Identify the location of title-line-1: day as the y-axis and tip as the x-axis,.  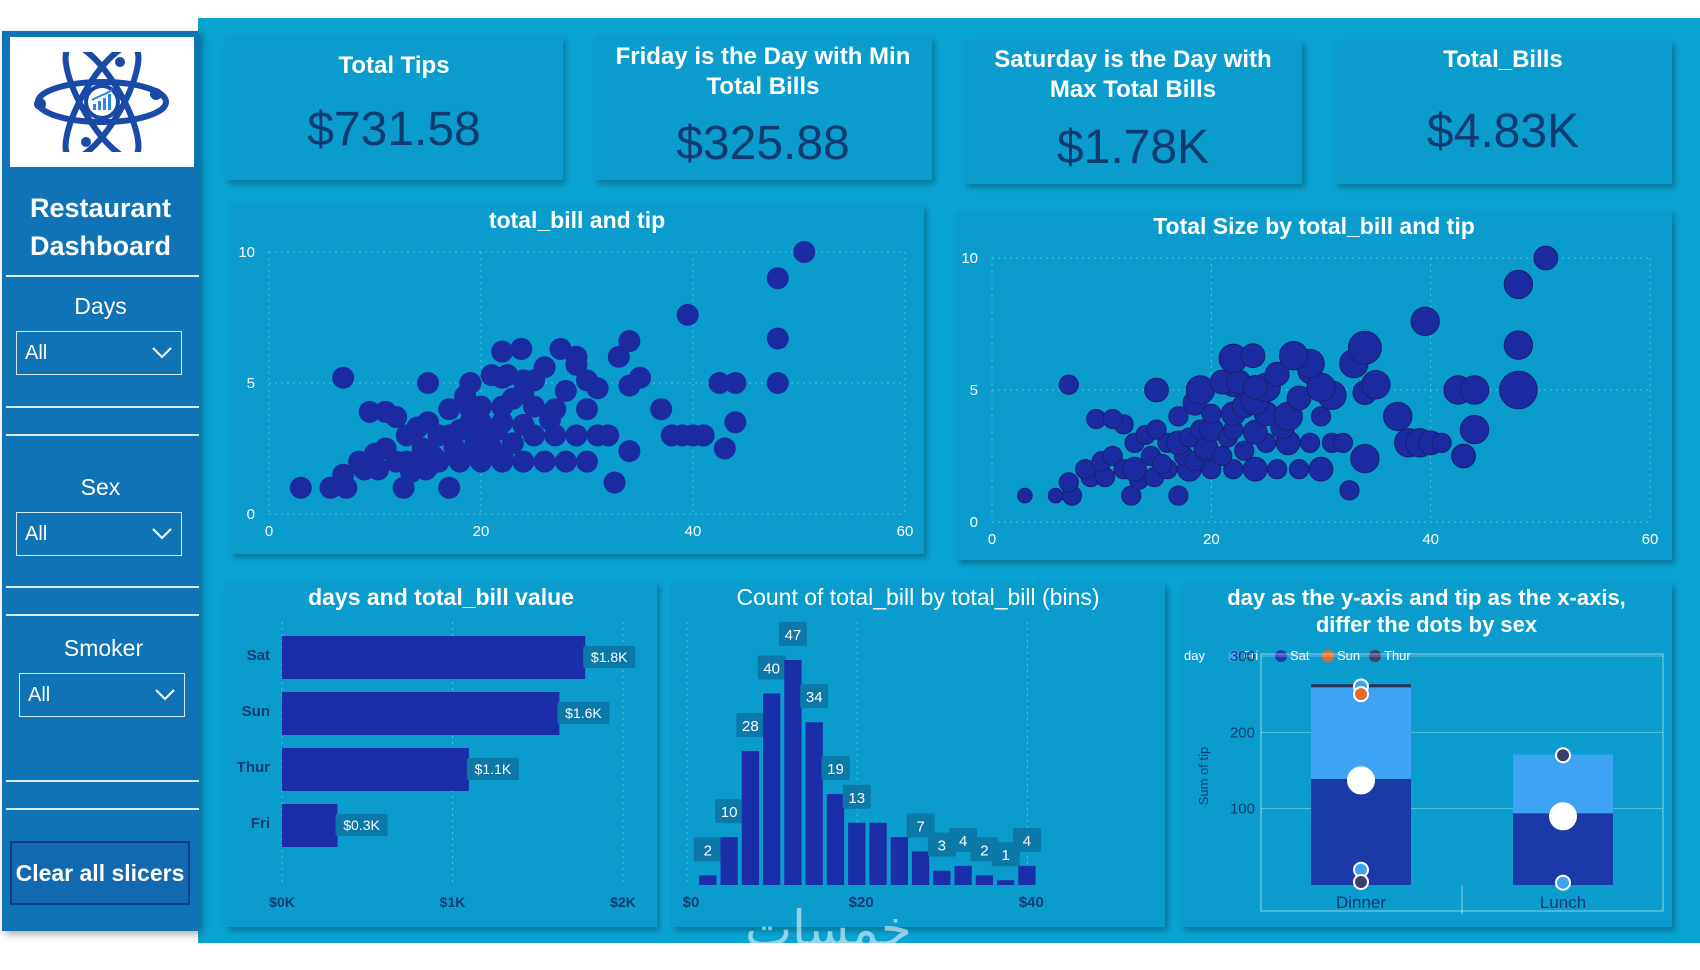
(1426, 597).